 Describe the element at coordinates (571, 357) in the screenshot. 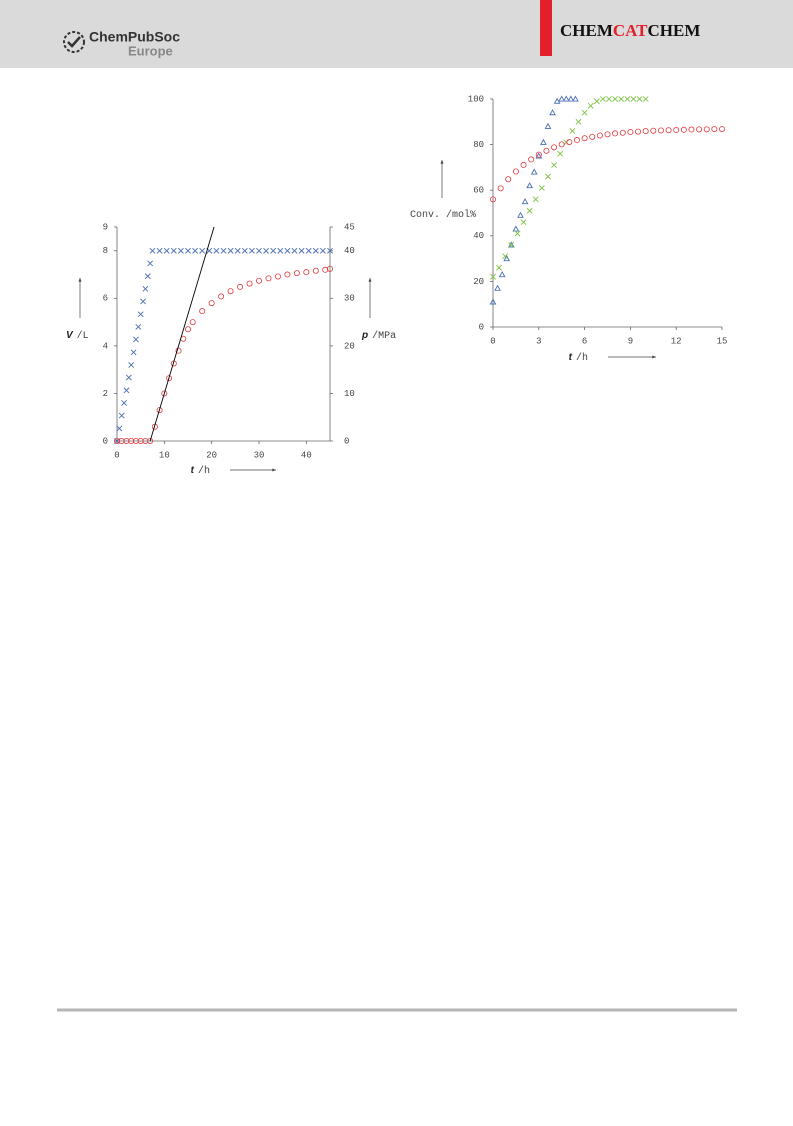

I see `axis-label-symbol: t` at that location.